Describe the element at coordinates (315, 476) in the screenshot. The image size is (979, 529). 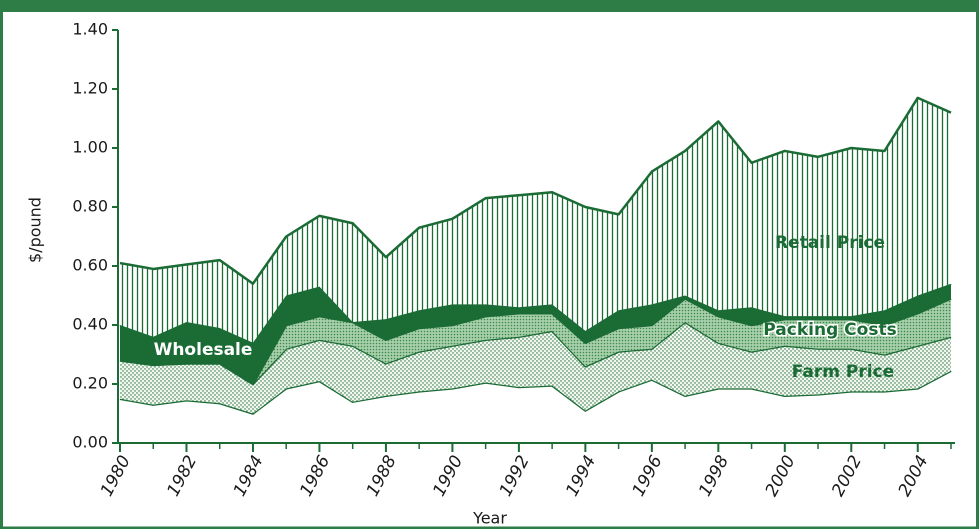
I see `x-tick-label: 1986` at that location.